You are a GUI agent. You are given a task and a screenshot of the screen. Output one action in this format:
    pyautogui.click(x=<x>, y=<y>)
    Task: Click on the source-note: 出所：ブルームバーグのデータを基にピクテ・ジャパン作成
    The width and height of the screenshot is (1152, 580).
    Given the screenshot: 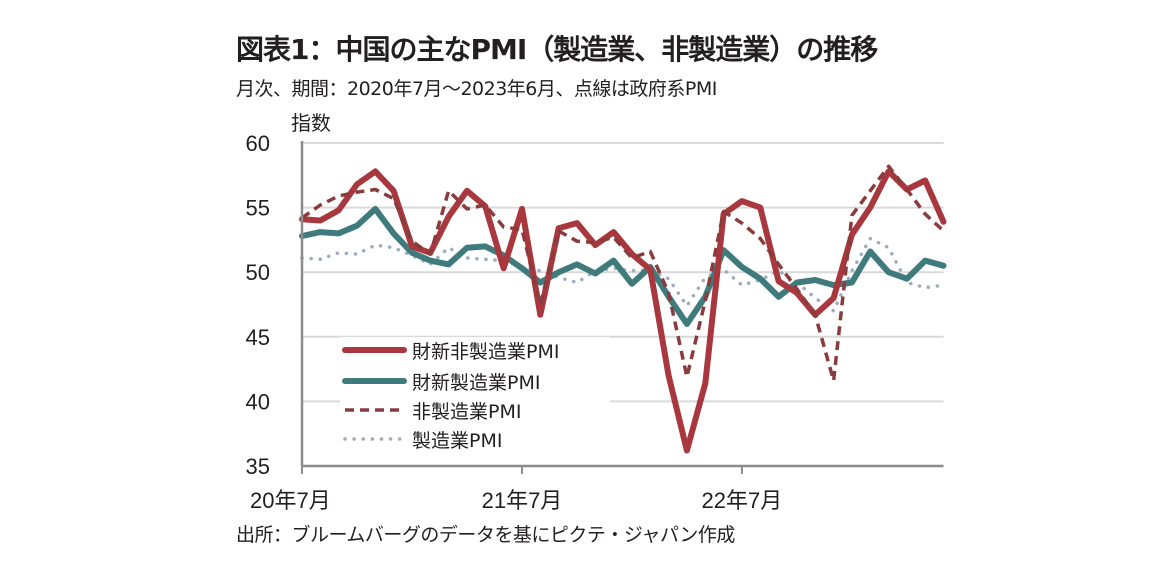 What is the action you would take?
    pyautogui.click(x=485, y=535)
    